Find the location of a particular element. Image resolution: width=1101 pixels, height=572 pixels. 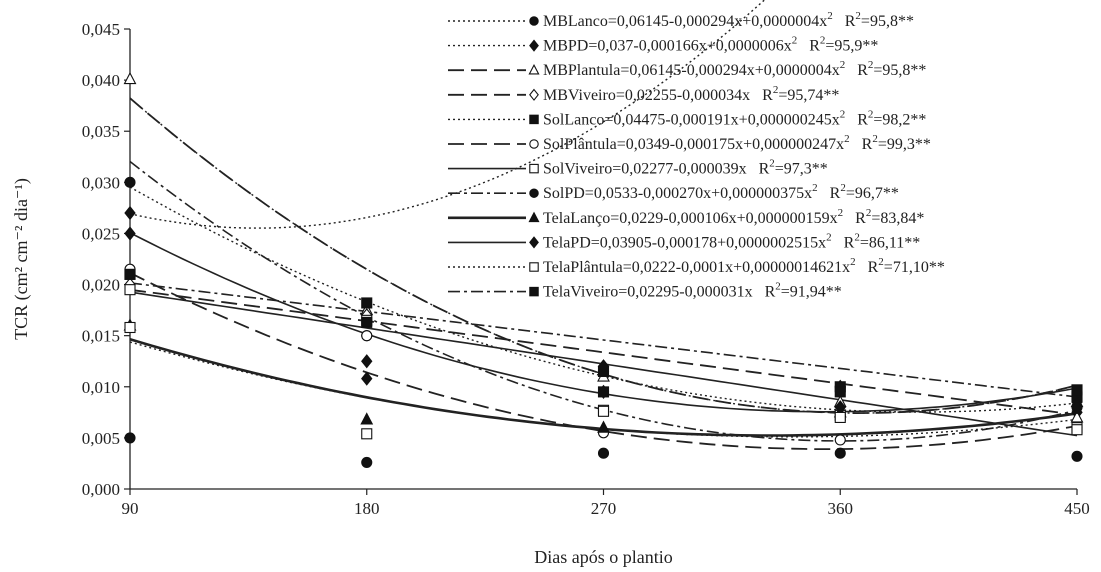

legend-item: MBViveiro=0,02255-0,000034x R2=95,74** is located at coordinates (643, 94).